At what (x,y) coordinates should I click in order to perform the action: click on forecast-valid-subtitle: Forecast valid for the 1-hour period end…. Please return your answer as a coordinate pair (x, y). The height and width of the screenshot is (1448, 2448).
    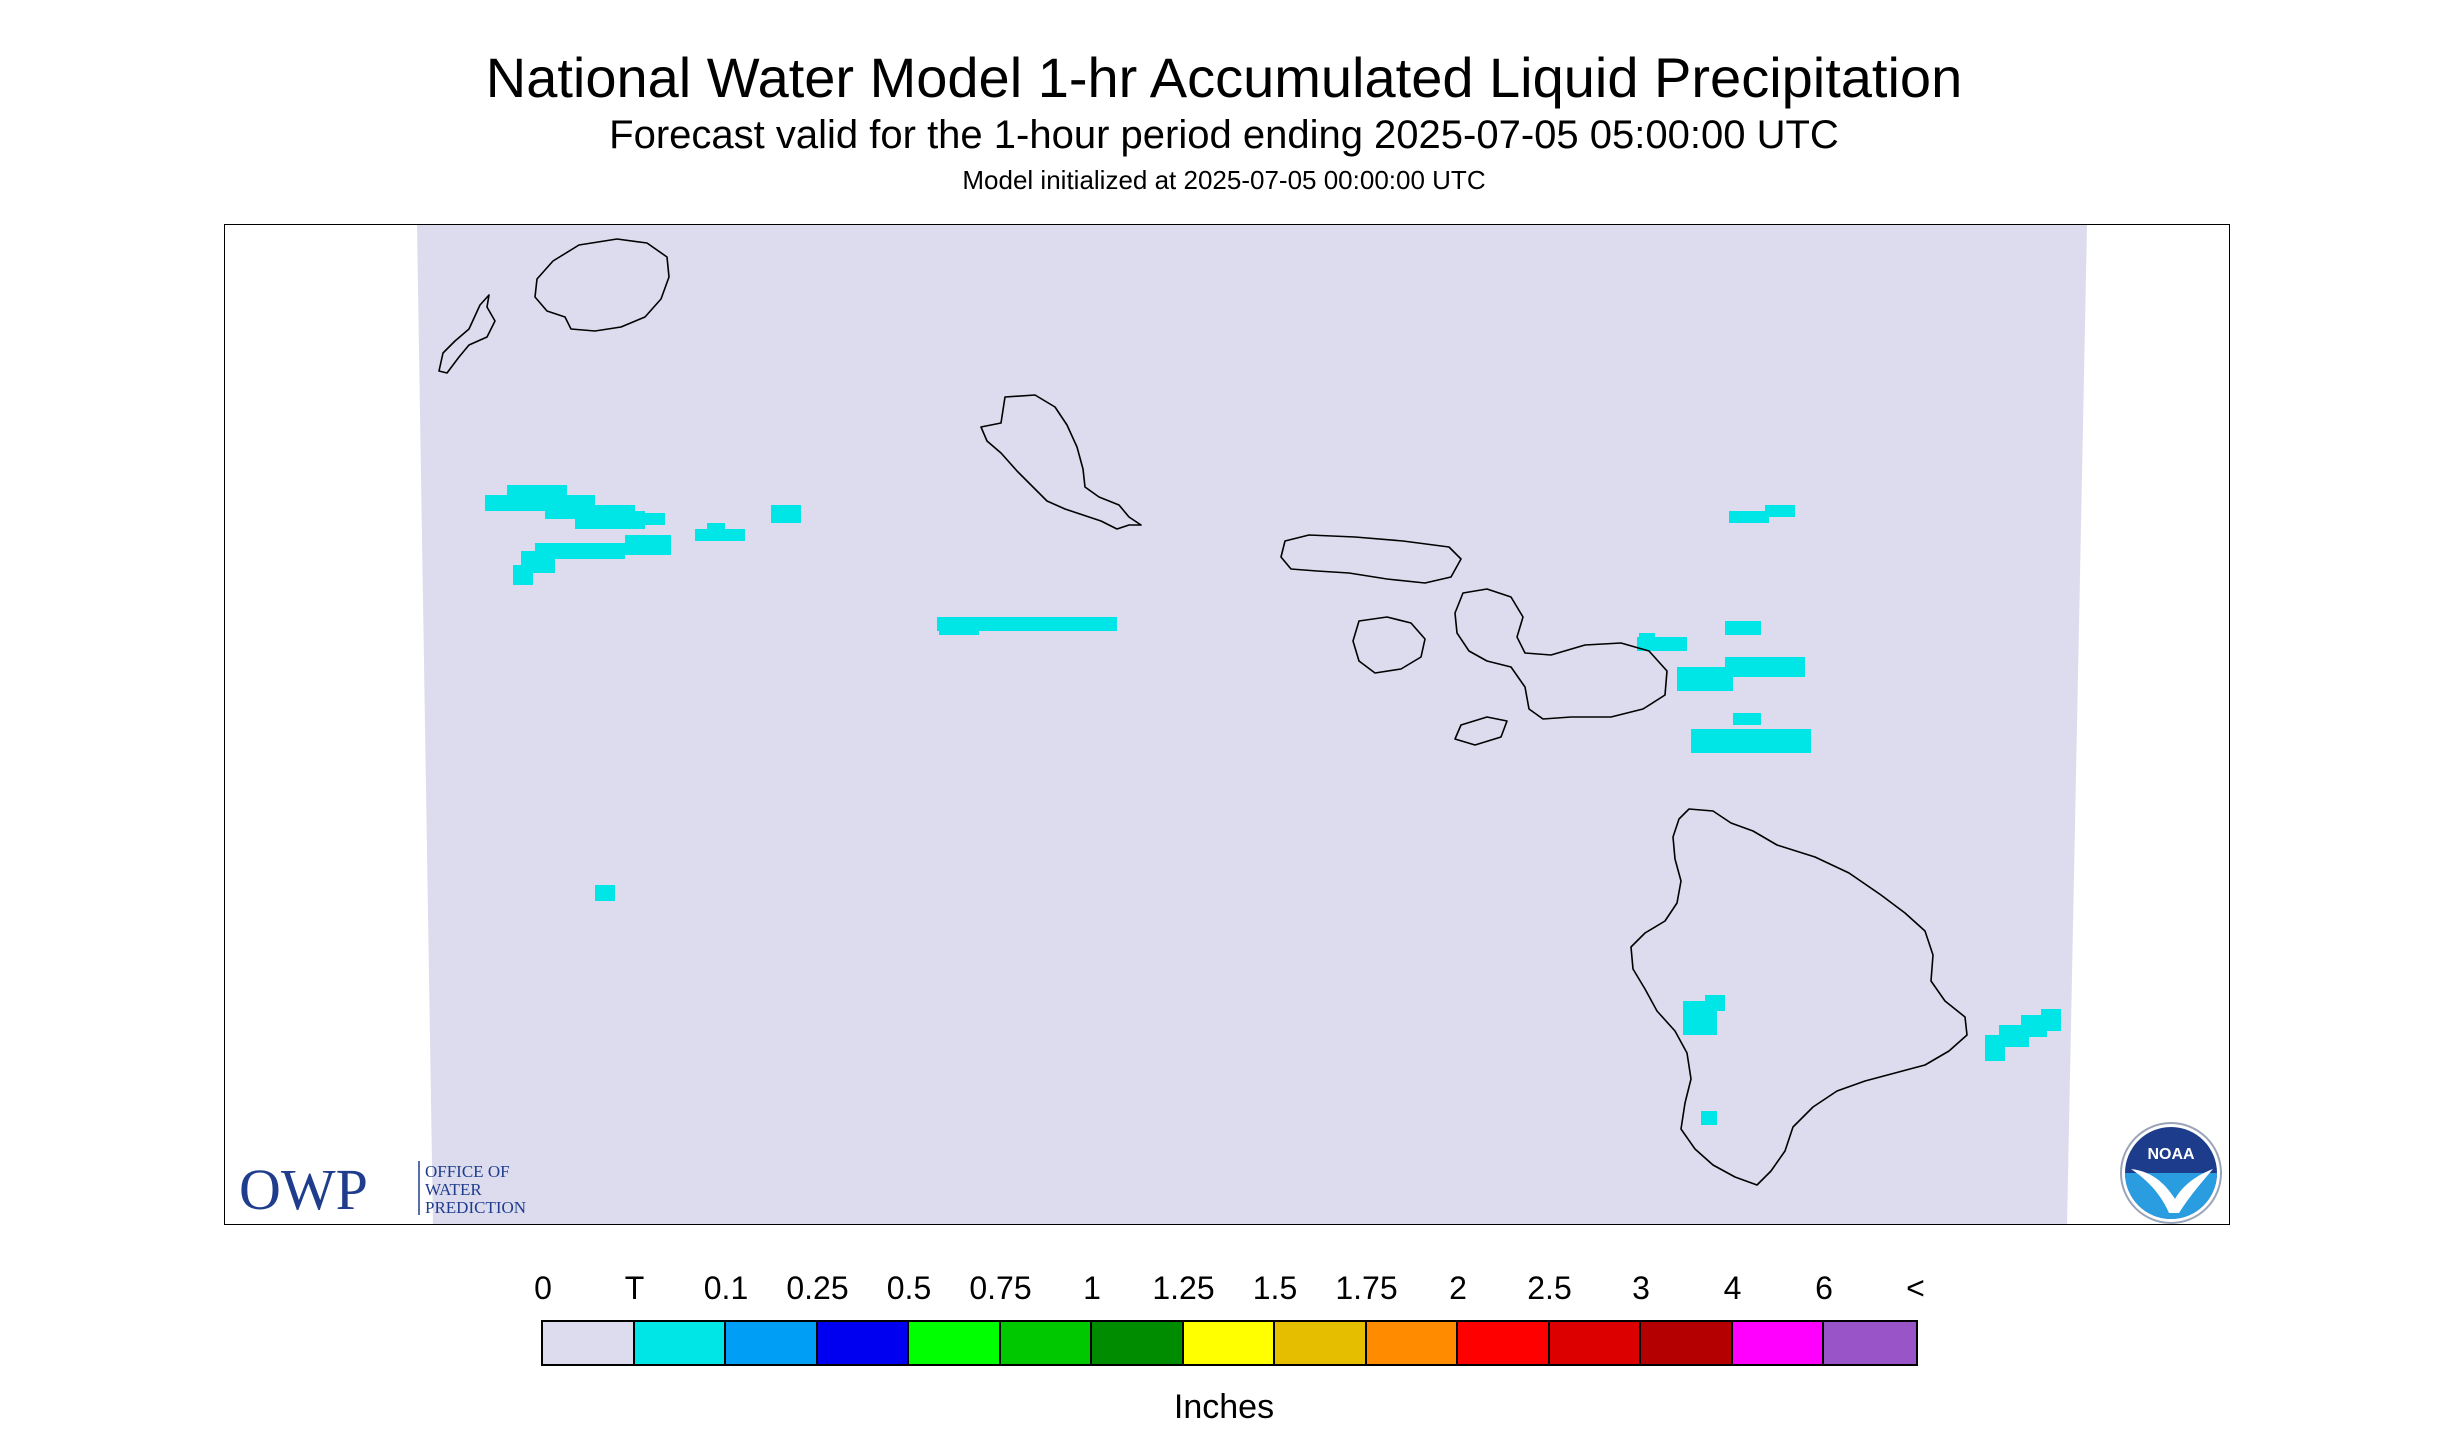
    Looking at the image, I should click on (1224, 135).